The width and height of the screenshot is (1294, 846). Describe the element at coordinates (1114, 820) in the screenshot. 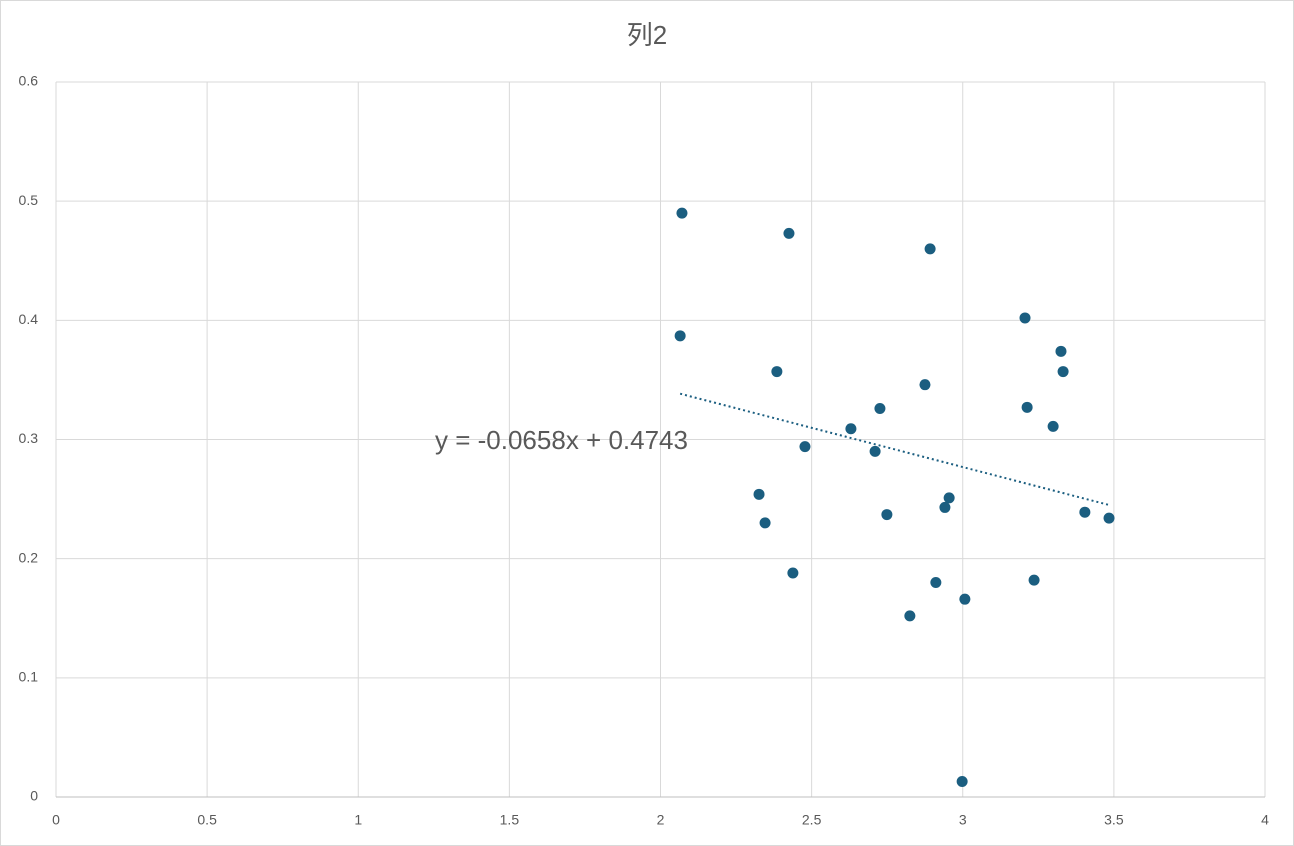

I see `x-tick-label: 3.5` at that location.